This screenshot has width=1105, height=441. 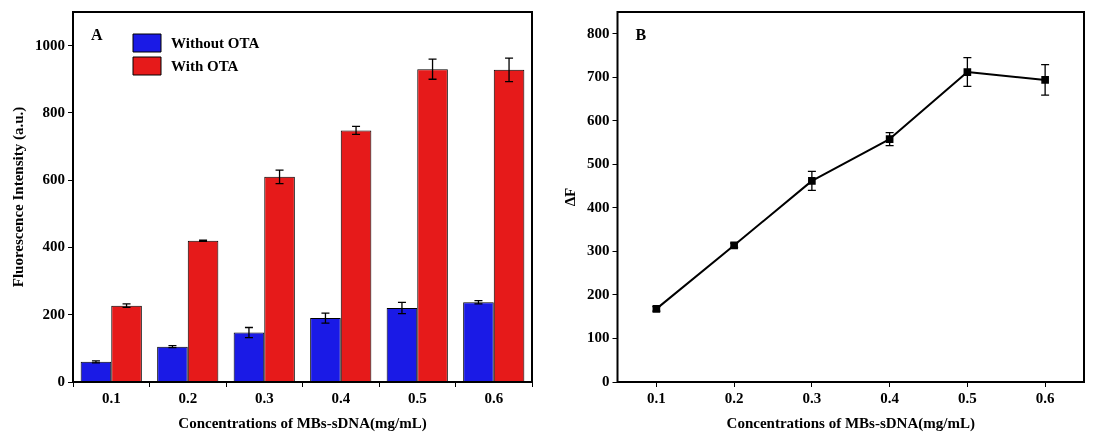 What do you see at coordinates (598, 76) in the screenshot?
I see `y-tick-label: 700` at bounding box center [598, 76].